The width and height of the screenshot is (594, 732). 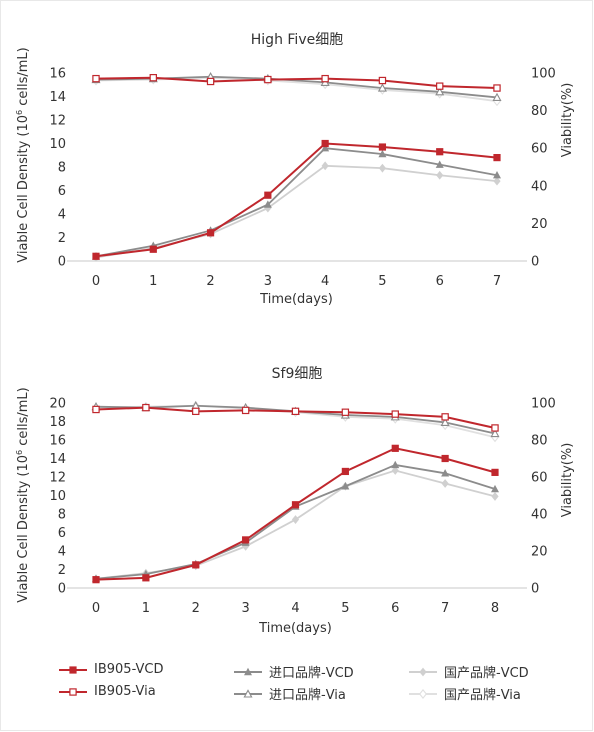 I want to click on x-tick-label: 4, so click(x=295, y=608).